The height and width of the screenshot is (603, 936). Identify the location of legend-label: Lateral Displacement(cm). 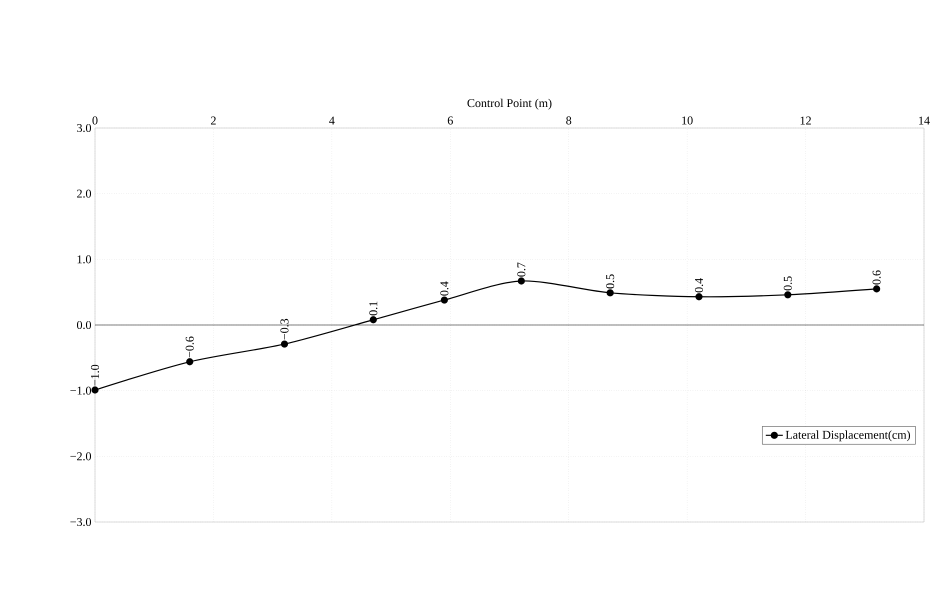
(848, 436).